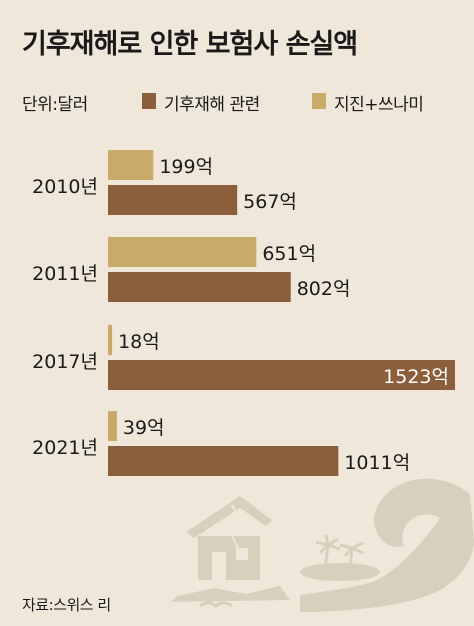 This screenshot has height=626, width=474. Describe the element at coordinates (149, 101) in the screenshot. I see `legend-swatch-climate` at that location.